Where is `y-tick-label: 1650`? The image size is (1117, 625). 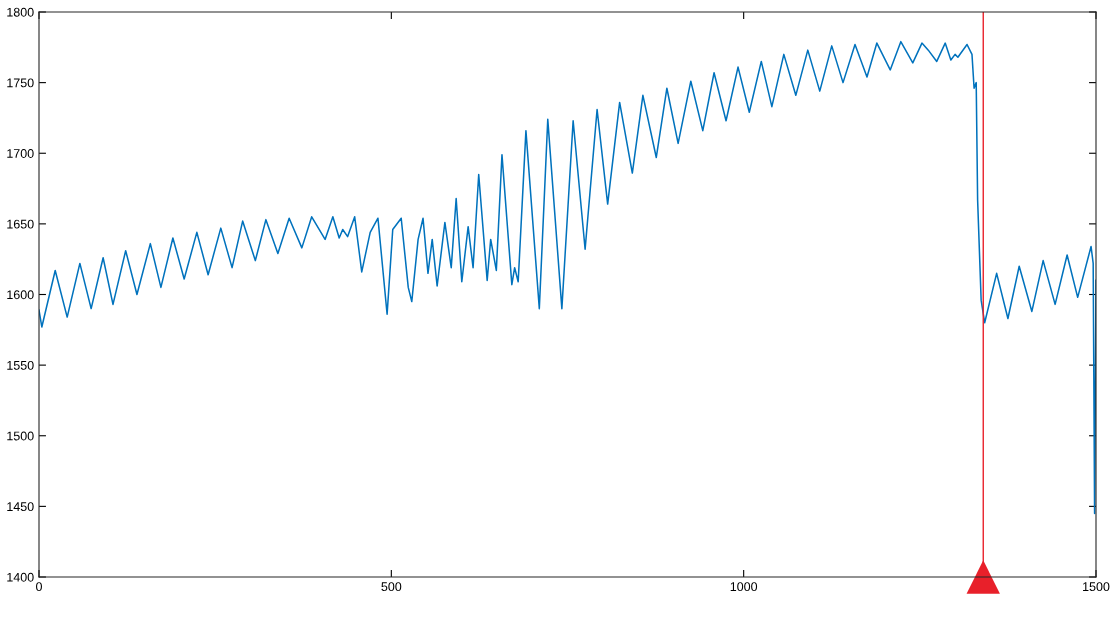 y-tick-label: 1650 is located at coordinates (20, 224).